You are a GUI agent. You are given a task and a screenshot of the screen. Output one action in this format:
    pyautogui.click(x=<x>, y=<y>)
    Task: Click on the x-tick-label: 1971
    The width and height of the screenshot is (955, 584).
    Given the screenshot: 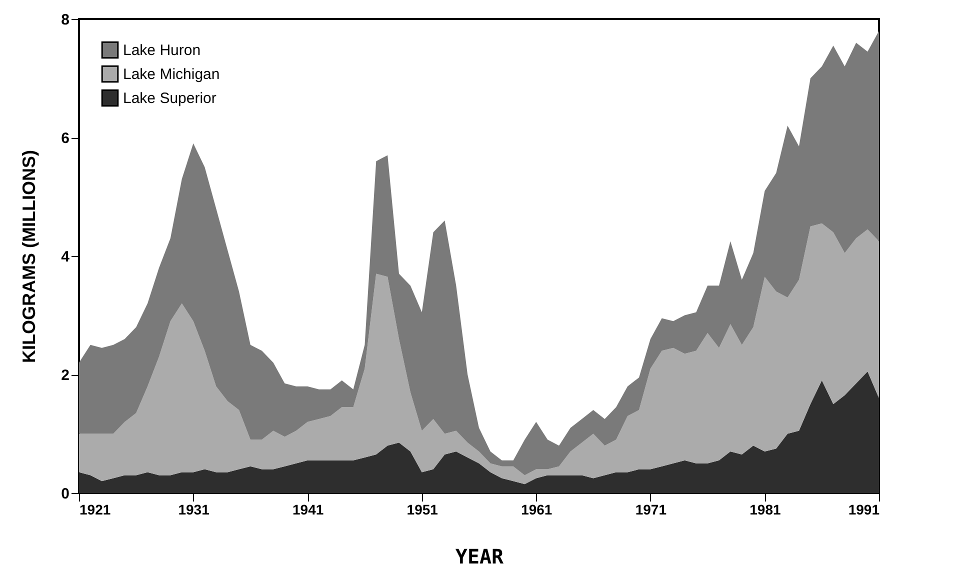 What is the action you would take?
    pyautogui.click(x=651, y=510)
    